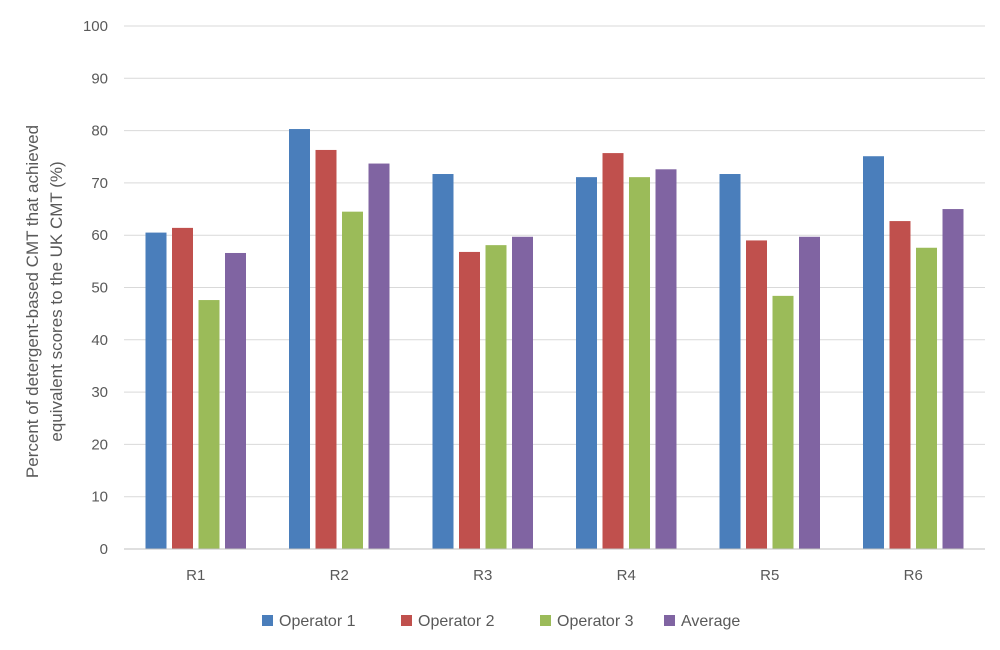 The width and height of the screenshot is (1000, 650). I want to click on x-tick-label: R6, so click(913, 575).